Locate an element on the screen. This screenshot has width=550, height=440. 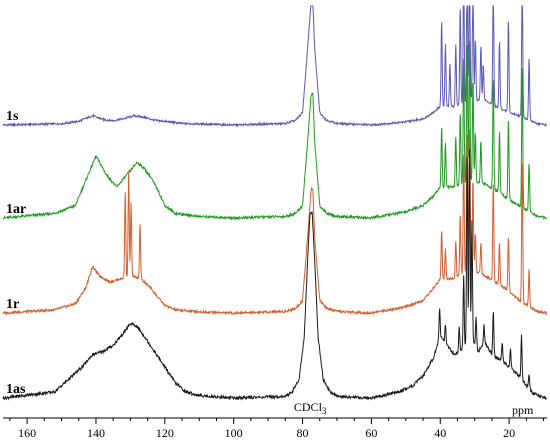
series-label-1as: 1as is located at coordinates (16, 389).